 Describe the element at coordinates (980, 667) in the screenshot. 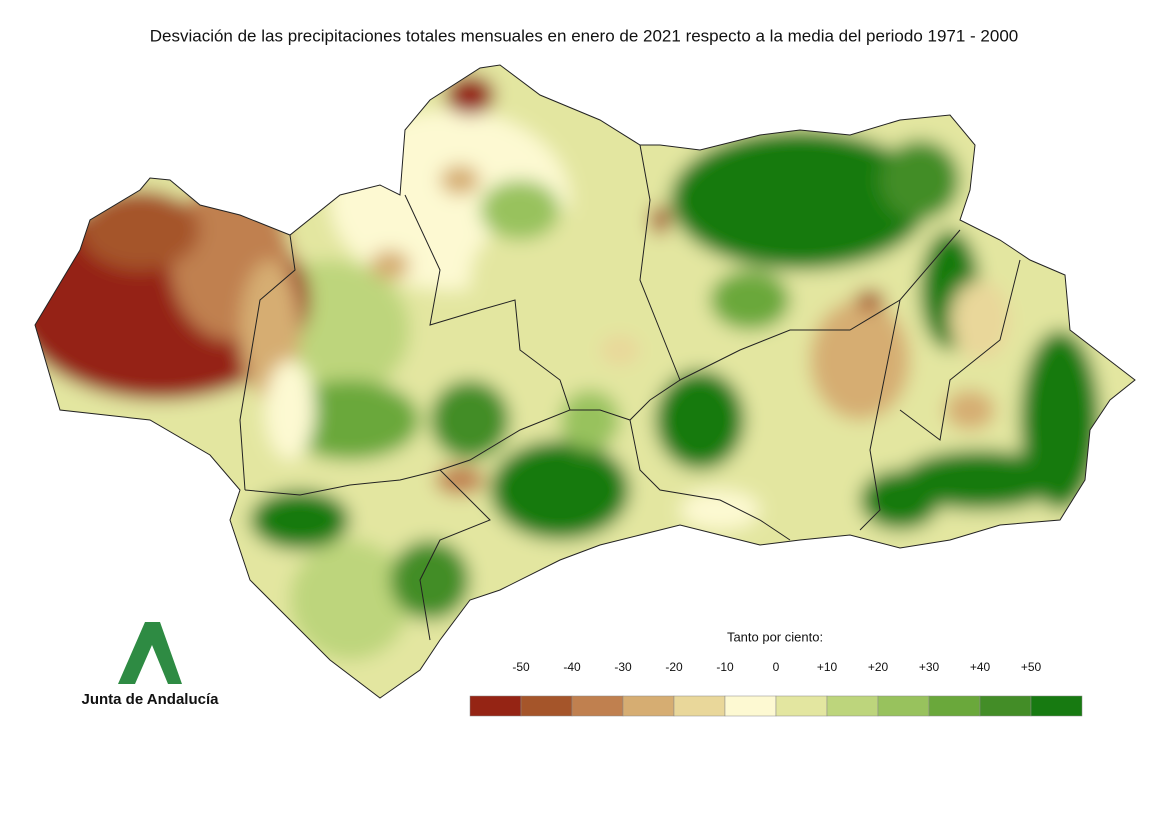

I see `legend-label: +40` at that location.